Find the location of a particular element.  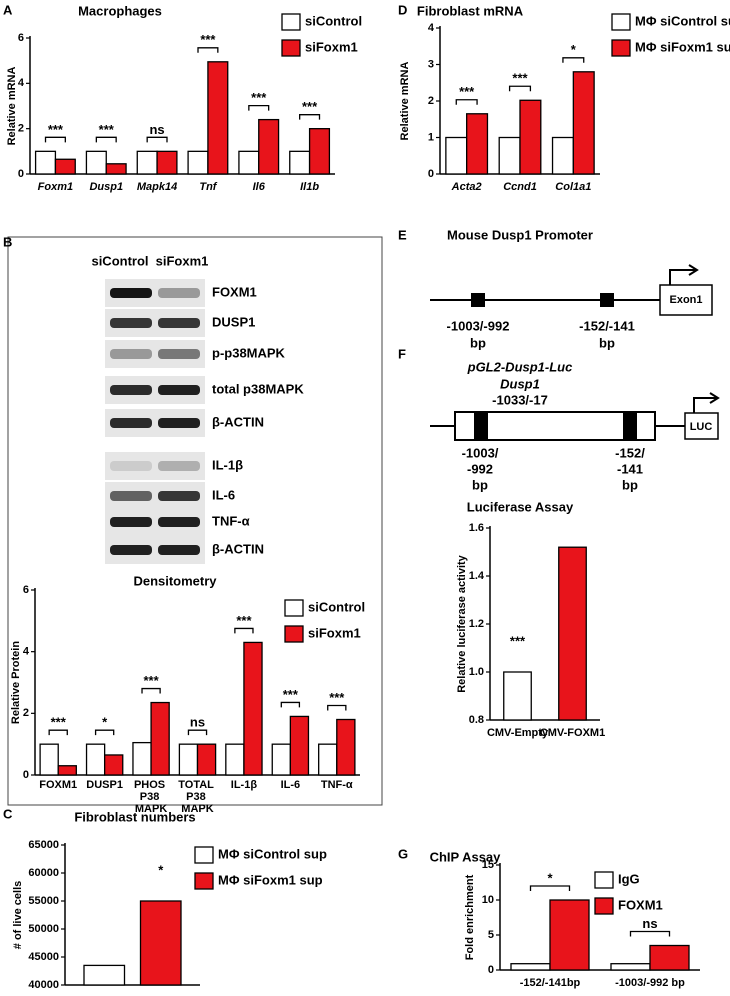

lane-label: siControl is located at coordinates (119, 260).